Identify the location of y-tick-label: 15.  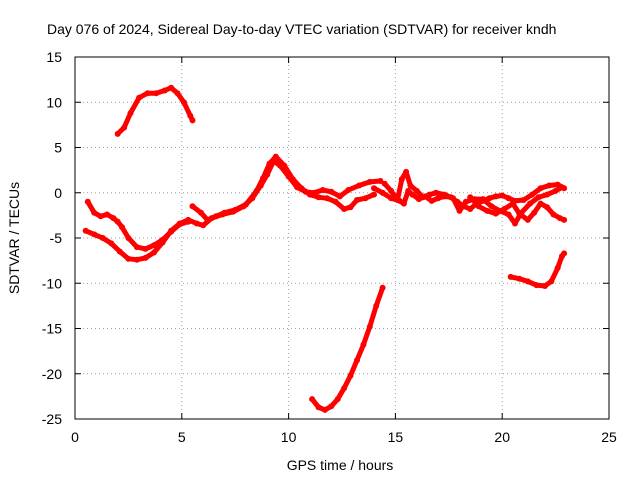
(54, 57).